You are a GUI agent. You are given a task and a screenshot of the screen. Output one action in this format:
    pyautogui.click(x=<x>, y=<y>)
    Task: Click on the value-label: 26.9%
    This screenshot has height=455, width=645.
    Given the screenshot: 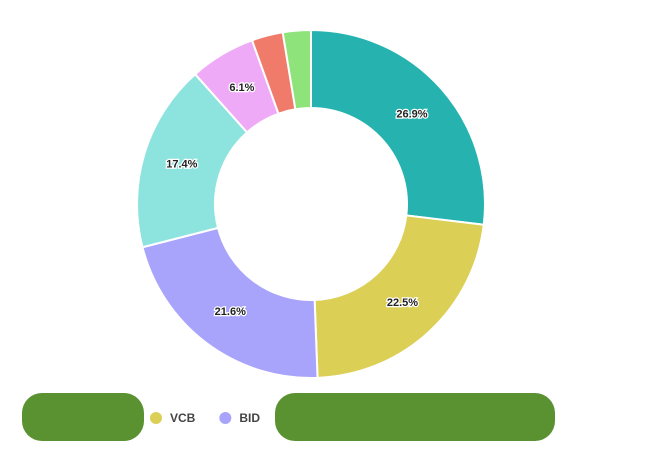 What is the action you would take?
    pyautogui.click(x=411, y=114)
    